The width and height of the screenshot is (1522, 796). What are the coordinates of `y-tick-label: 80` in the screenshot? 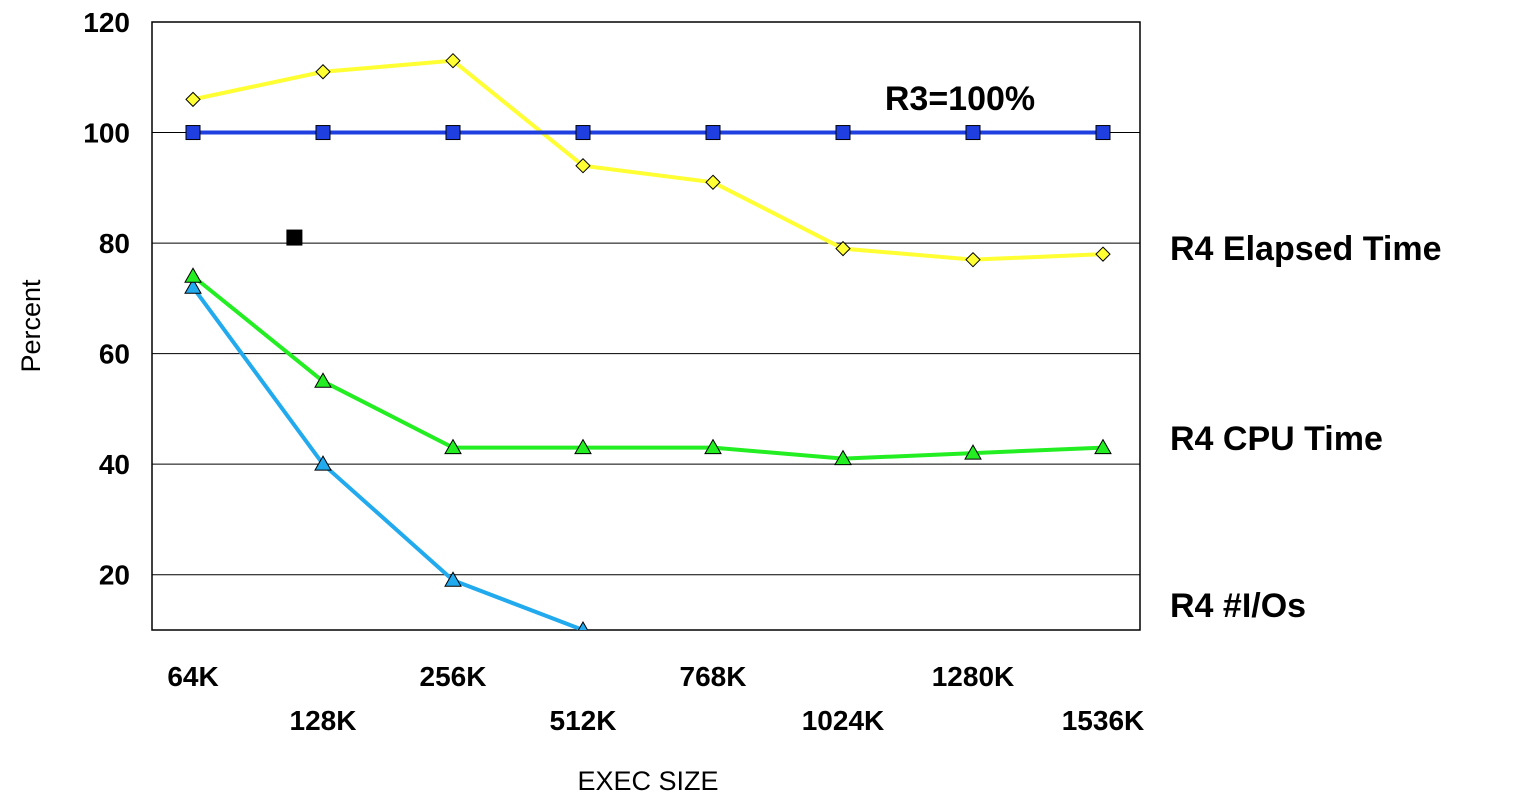 It's located at (114, 243).